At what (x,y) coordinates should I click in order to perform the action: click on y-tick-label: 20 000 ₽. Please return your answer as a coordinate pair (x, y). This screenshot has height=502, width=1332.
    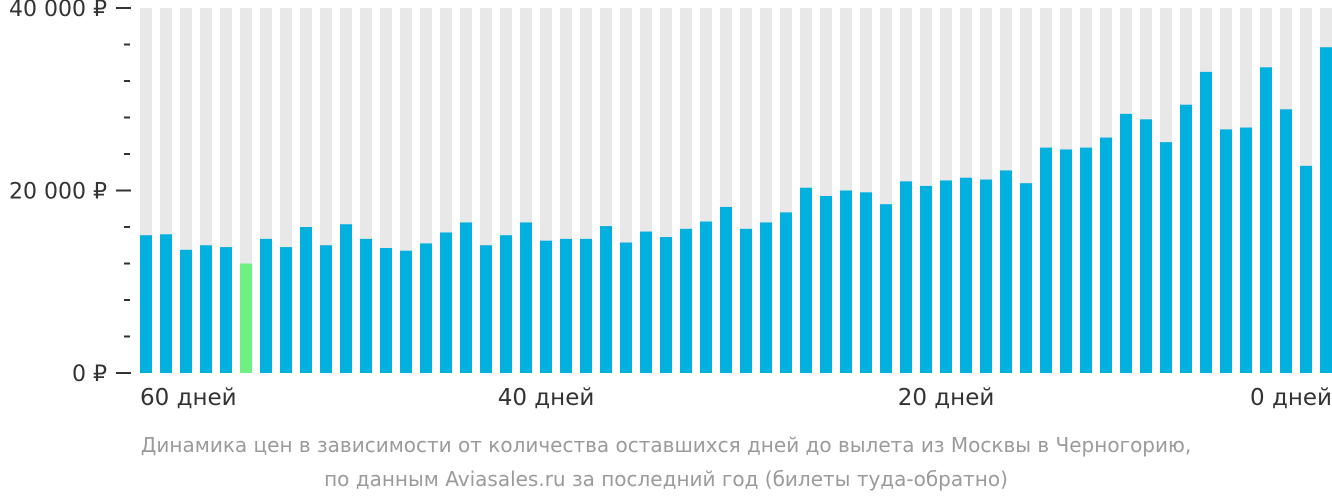
    Looking at the image, I should click on (58, 192).